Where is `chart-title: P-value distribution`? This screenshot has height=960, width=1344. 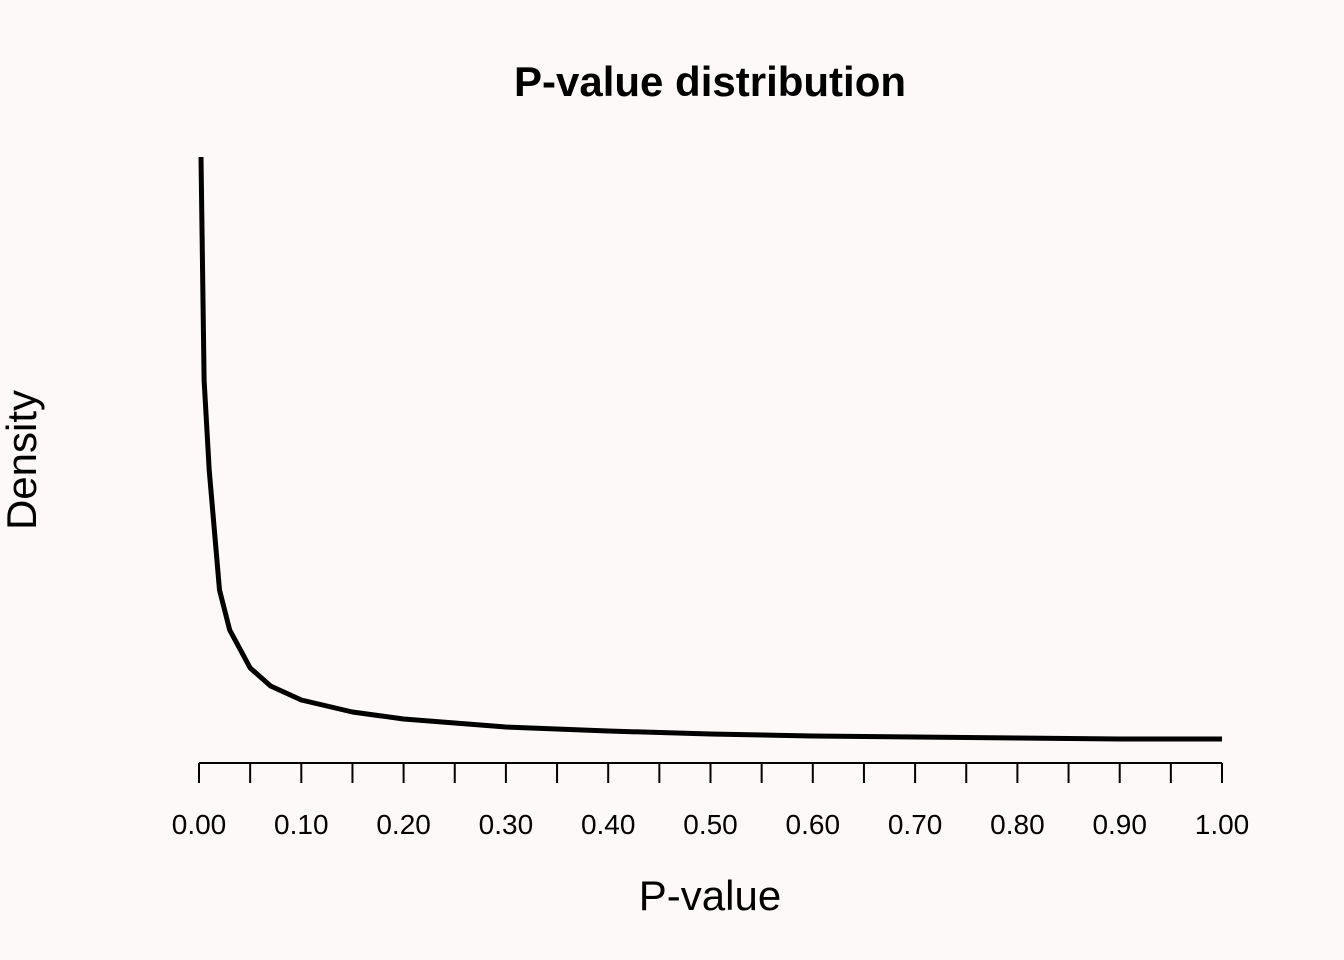
chart-title: P-value distribution is located at coordinates (710, 81).